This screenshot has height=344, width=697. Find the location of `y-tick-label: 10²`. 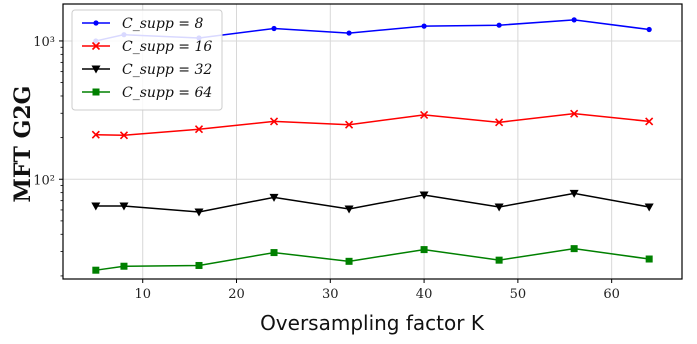

y-tick-label: 10² is located at coordinates (44, 180).